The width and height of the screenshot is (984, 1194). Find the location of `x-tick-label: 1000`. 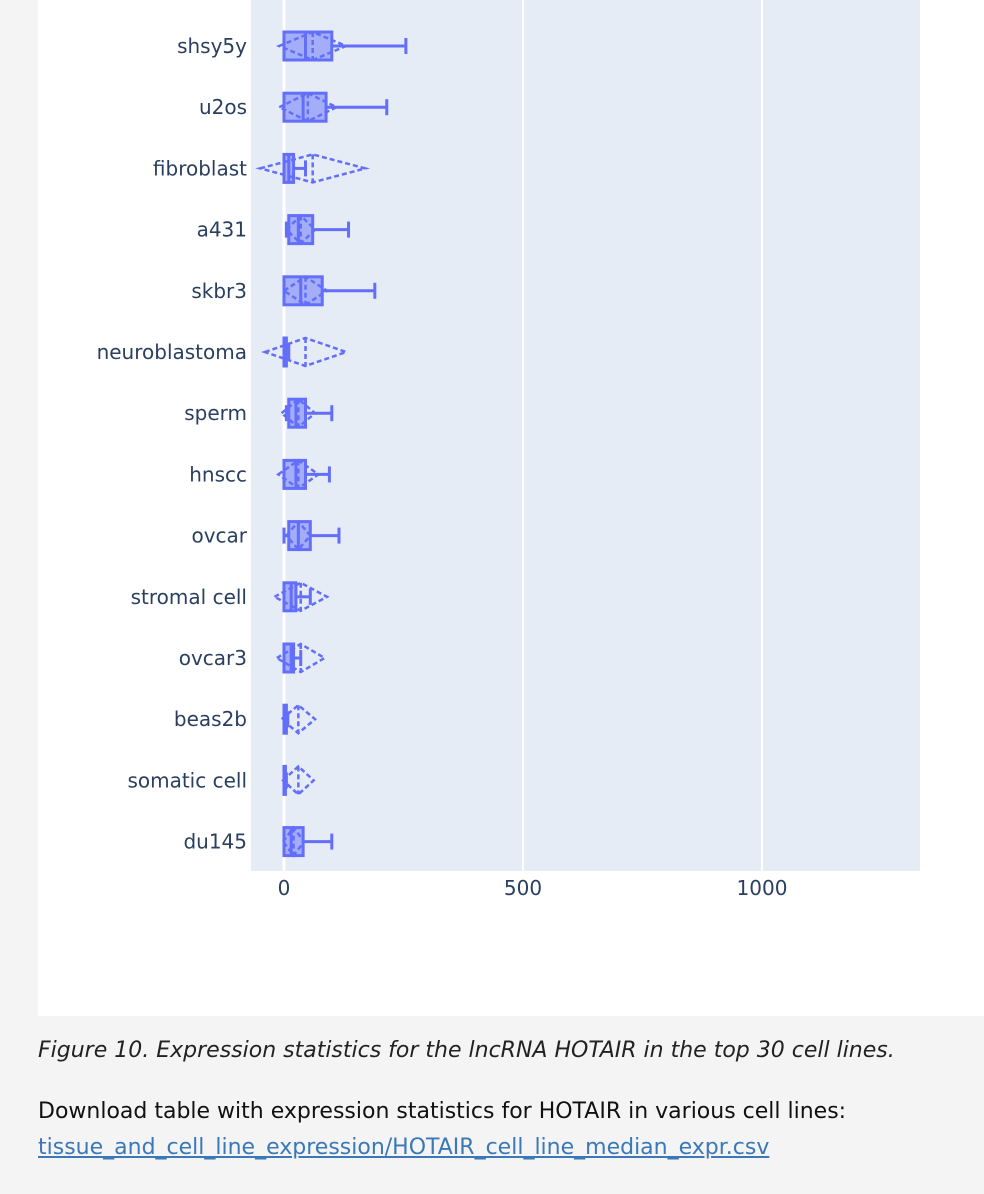

x-tick-label: 1000 is located at coordinates (762, 888).